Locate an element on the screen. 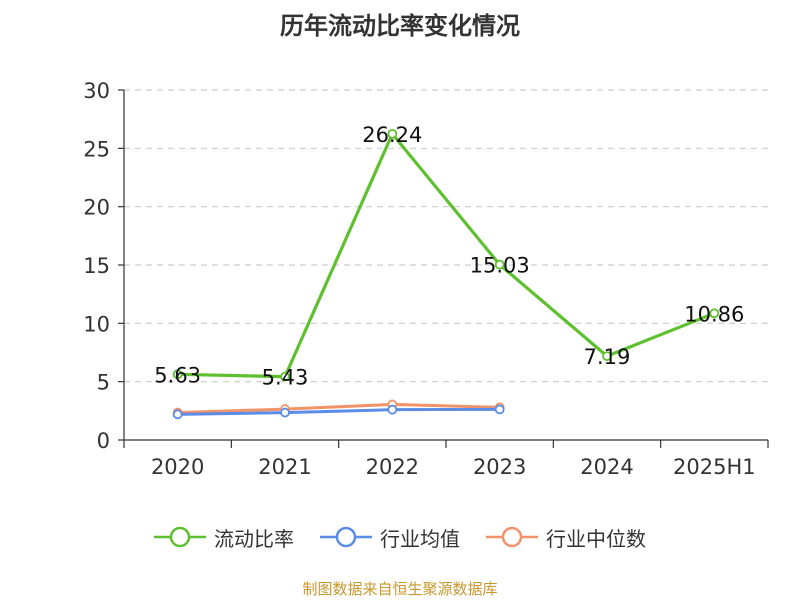 This screenshot has width=800, height=600. legend-item-industry-median: 行业中位数 is located at coordinates (566, 537).